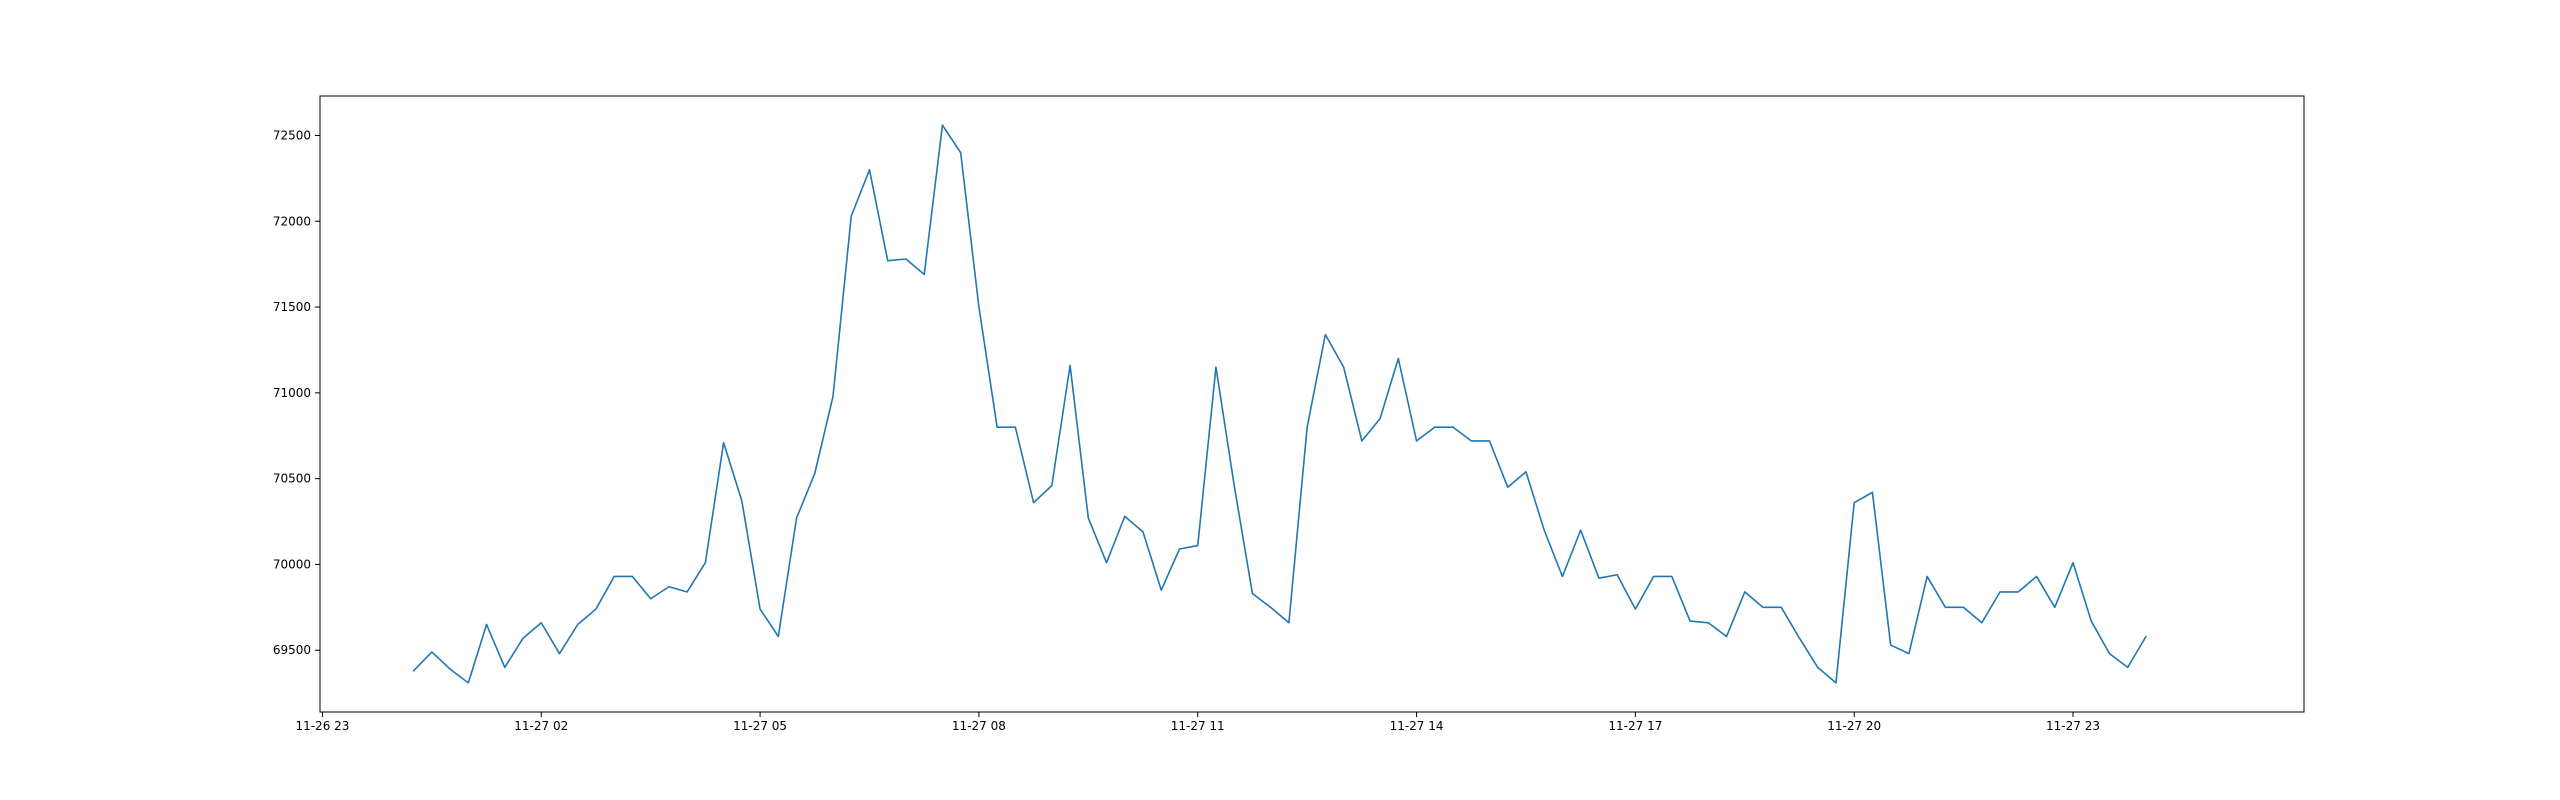  I want to click on y-axis: 69500 70000 70500 71000 71500 72000 72500, so click(296, 392).